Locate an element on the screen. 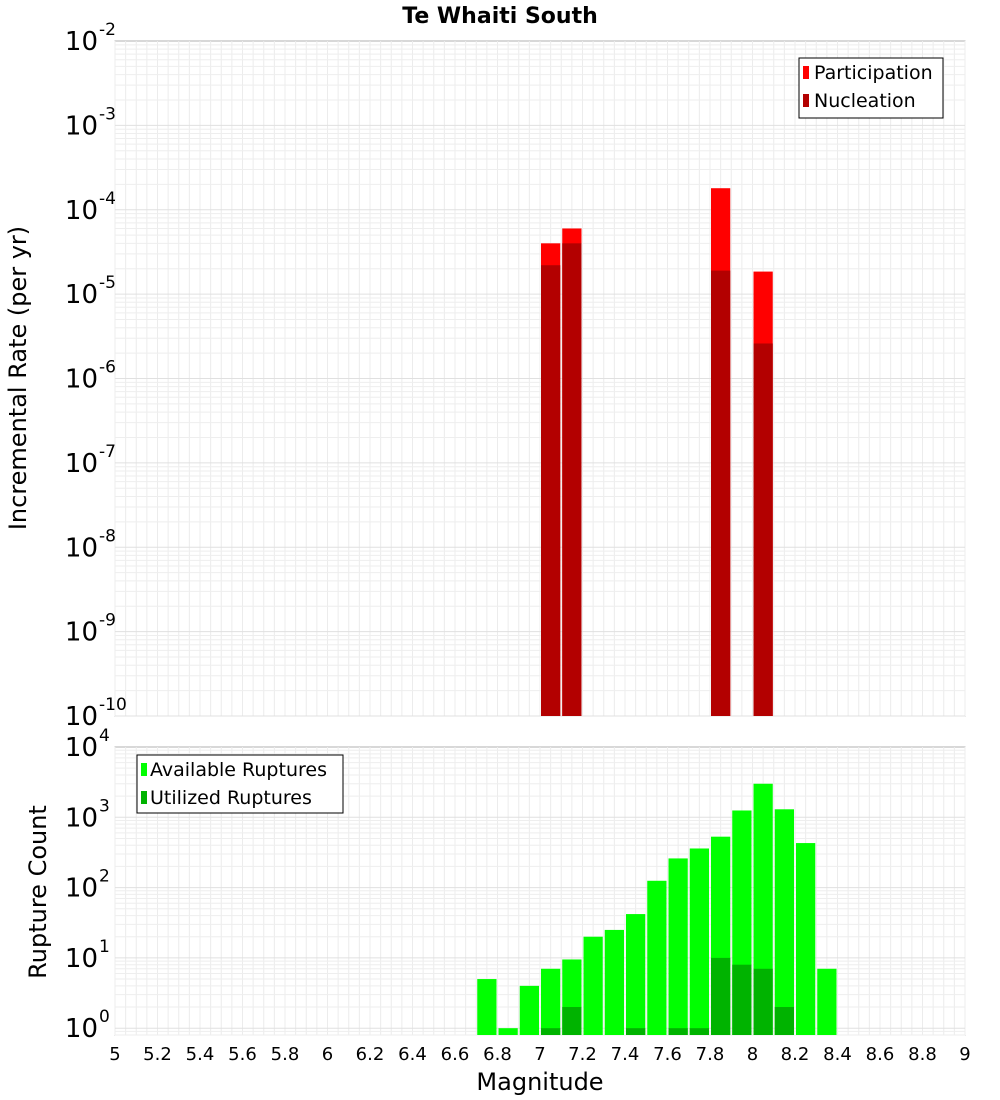  x-tick-label: 6.4 is located at coordinates (412, 1054).